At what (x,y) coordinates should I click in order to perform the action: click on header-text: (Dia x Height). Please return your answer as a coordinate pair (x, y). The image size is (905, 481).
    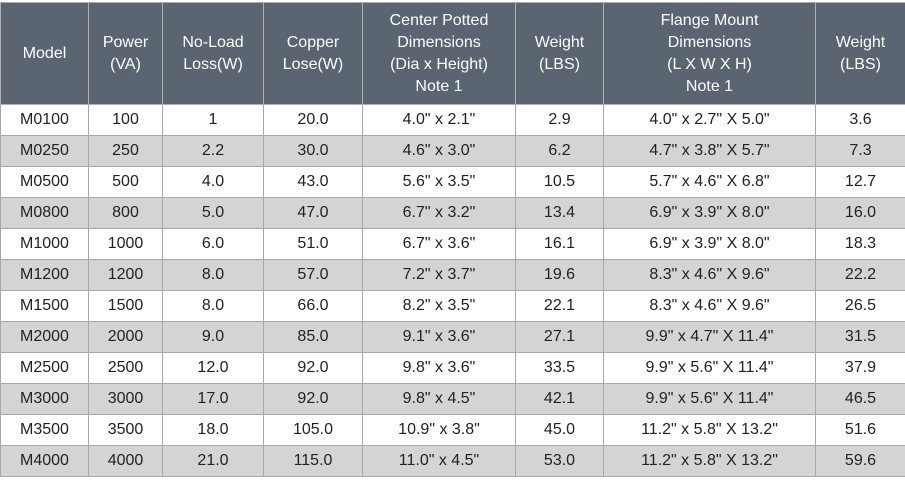
    Looking at the image, I should click on (439, 65).